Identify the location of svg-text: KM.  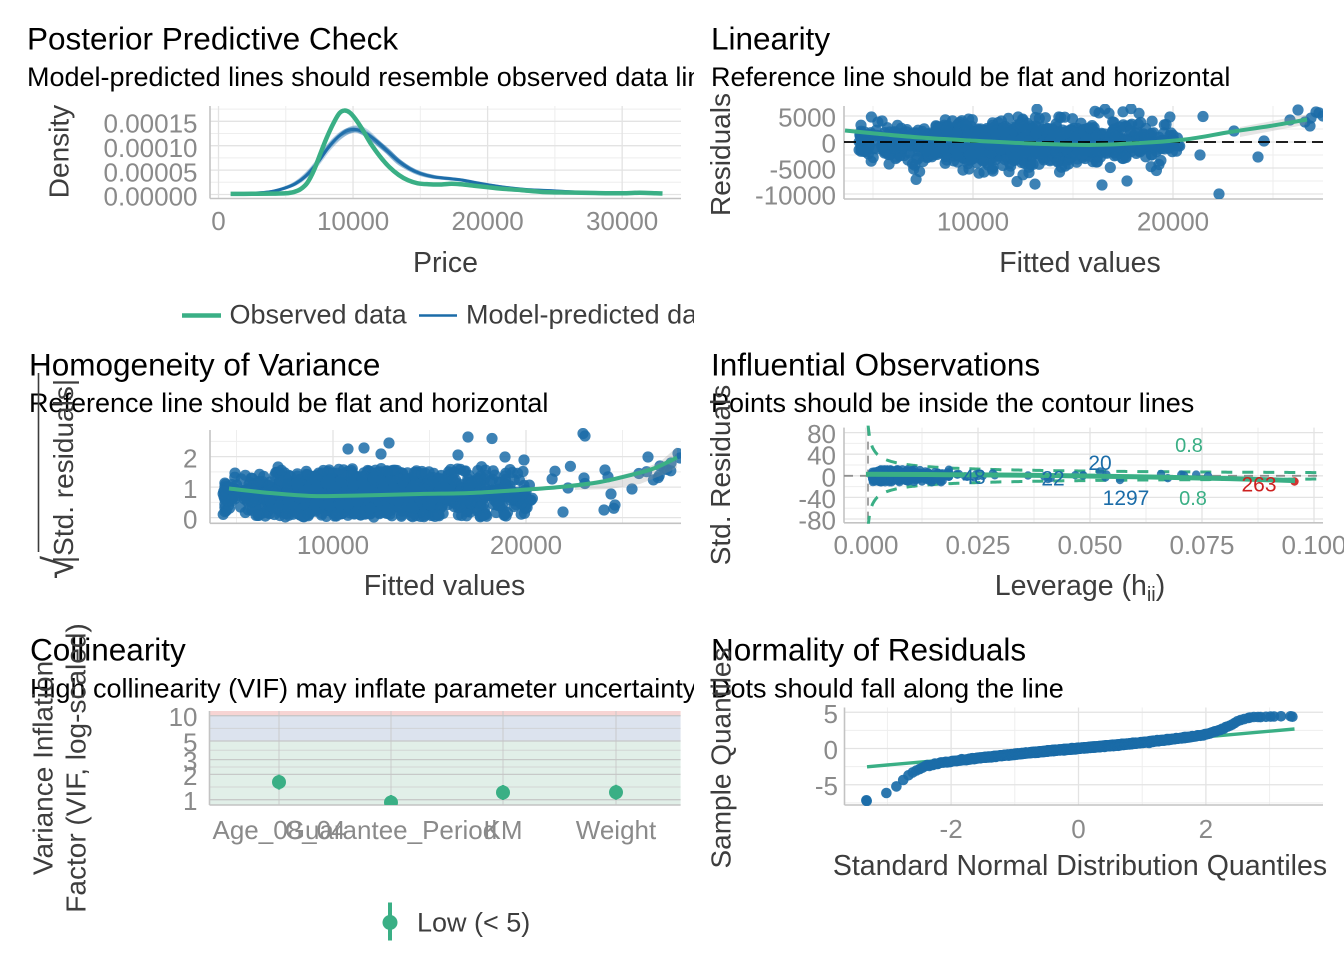
(503, 830).